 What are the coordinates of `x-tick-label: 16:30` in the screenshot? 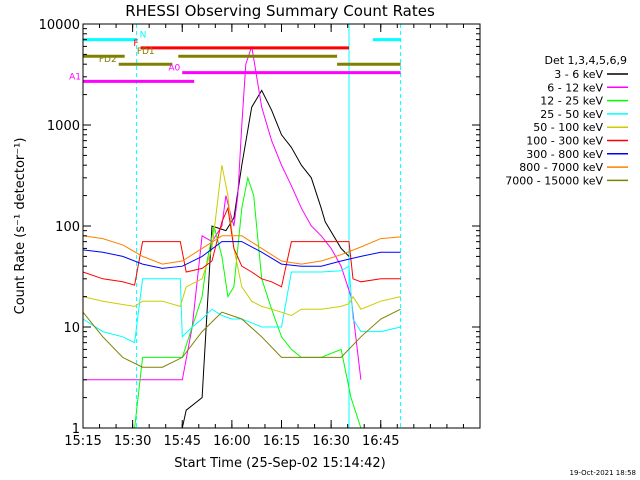 It's located at (330, 441).